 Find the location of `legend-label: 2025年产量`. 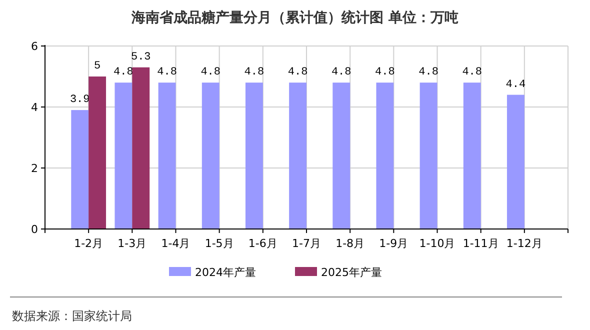

legend-label: 2025年产量 is located at coordinates (351, 272).